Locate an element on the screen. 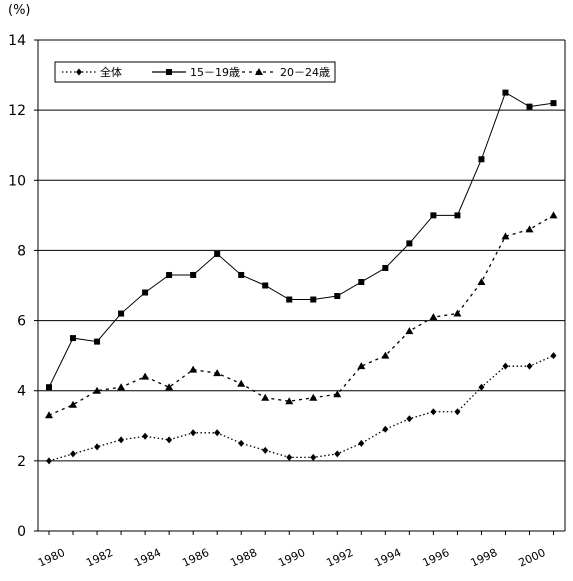 The height and width of the screenshot is (581, 573). y-tick-label: 2 is located at coordinates (21, 462).